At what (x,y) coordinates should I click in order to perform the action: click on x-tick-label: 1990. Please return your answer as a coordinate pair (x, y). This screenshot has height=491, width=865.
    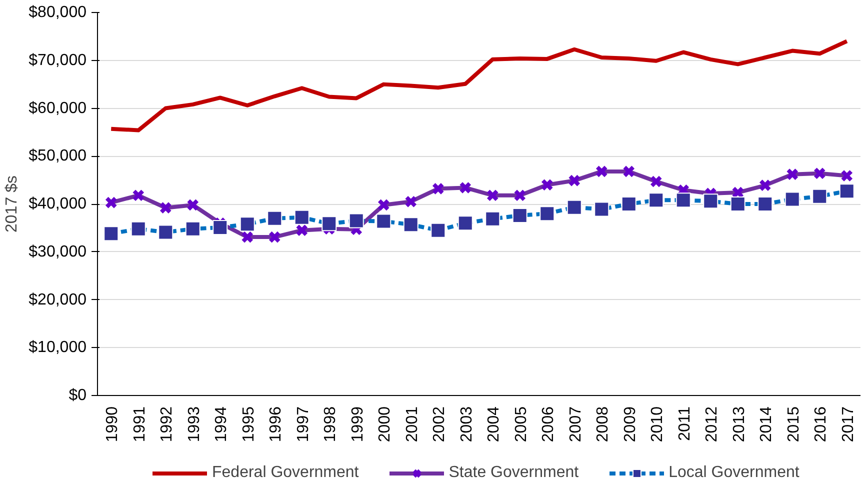
    Looking at the image, I should click on (113, 424).